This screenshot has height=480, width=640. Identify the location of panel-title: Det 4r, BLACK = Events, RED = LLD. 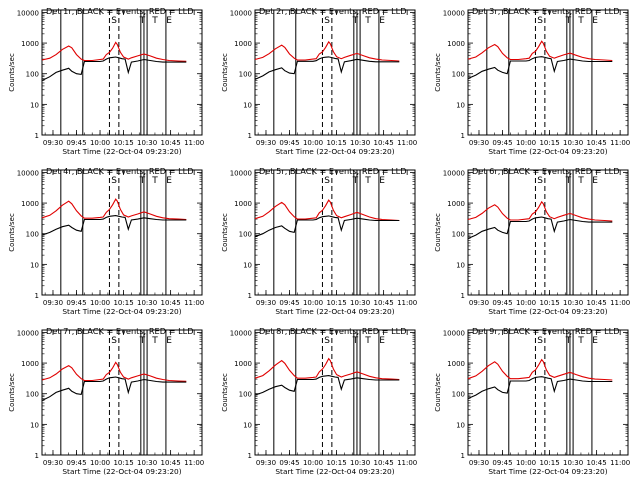
(120, 171).